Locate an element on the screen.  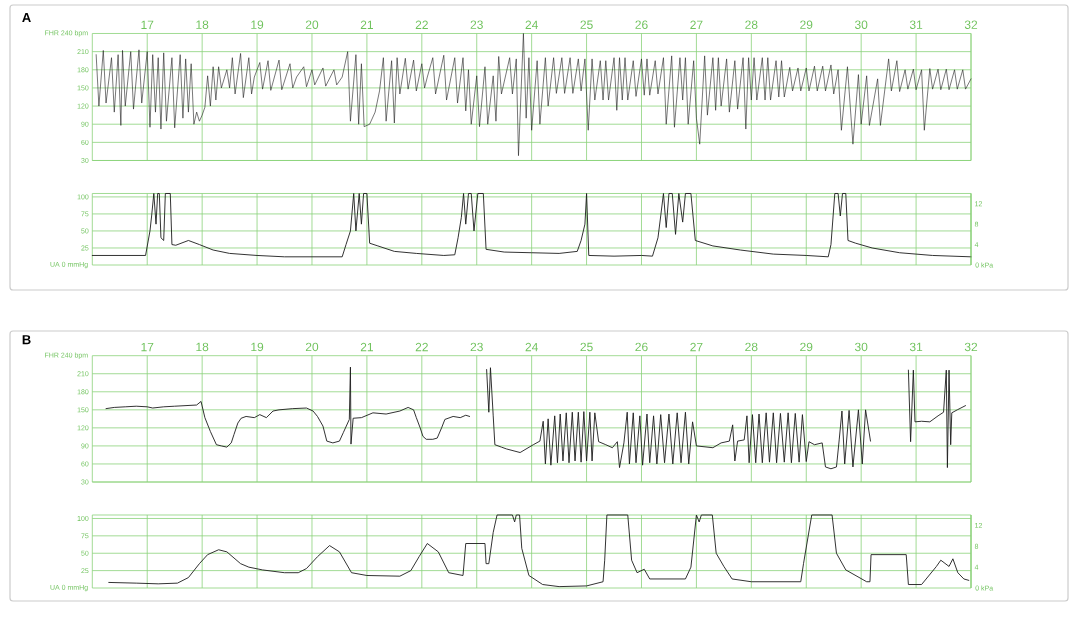
chart-title: A is located at coordinates (26, 17).